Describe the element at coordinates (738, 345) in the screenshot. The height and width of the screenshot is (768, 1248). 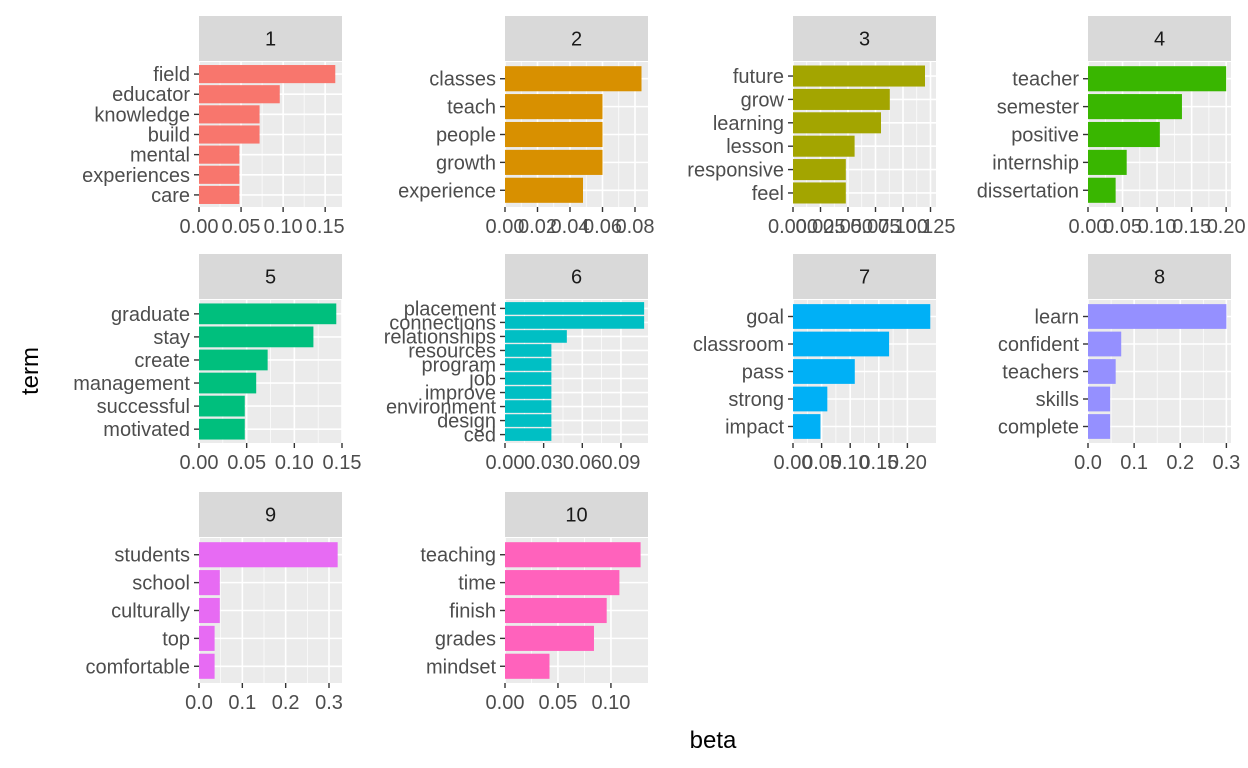
I see `term-label: classroom` at that location.